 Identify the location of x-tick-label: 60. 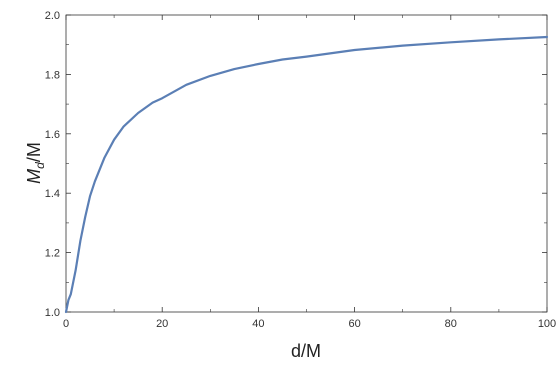
(354, 324).